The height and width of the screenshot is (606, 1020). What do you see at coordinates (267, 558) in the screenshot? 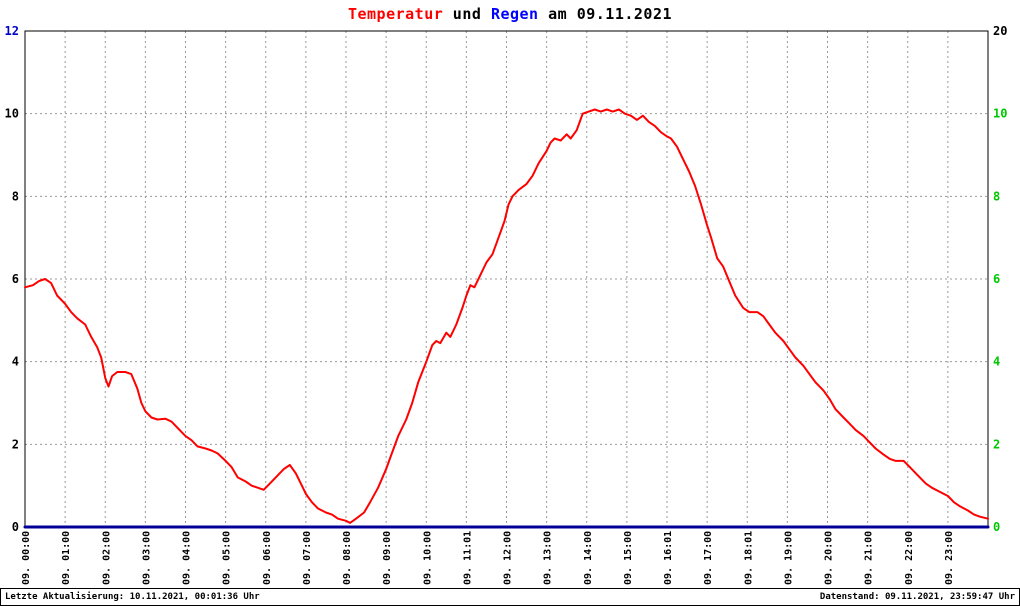
I see `x-tick-label: 09. 06:00` at bounding box center [267, 558].